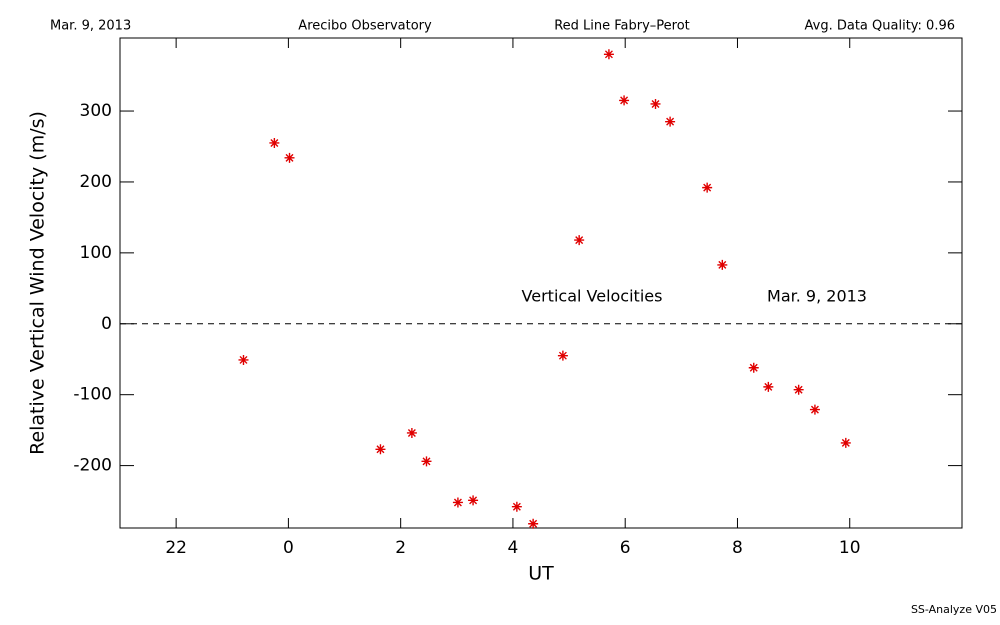 This screenshot has height=625, width=1000. Describe the element at coordinates (737, 548) in the screenshot. I see `x-tick-label: 8` at that location.